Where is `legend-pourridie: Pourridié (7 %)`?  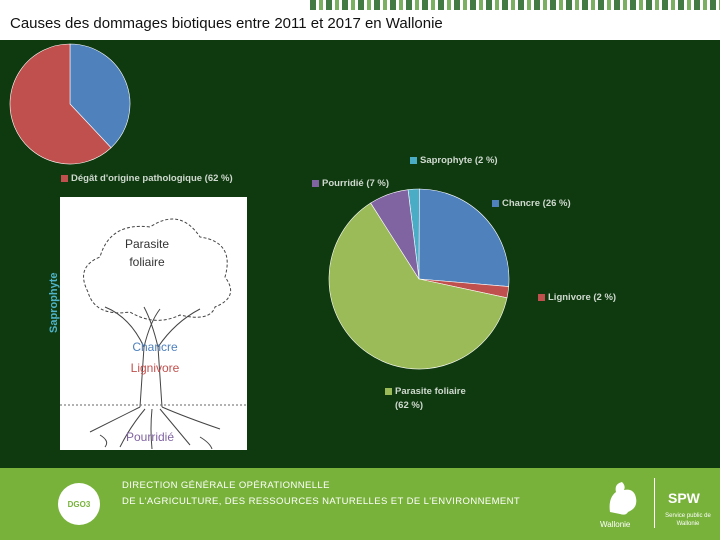 legend-pourridie: Pourridié (7 %) is located at coordinates (356, 183).